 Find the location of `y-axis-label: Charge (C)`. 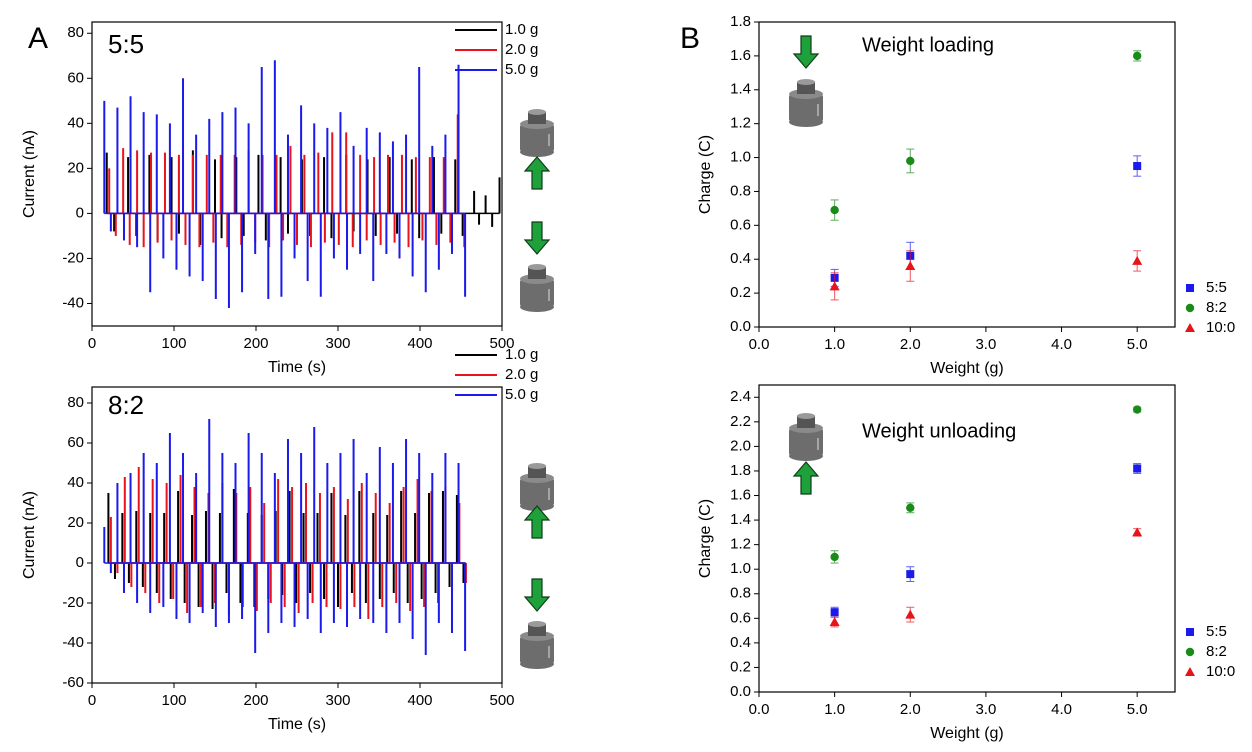

y-axis-label: Charge (C) is located at coordinates (705, 174).